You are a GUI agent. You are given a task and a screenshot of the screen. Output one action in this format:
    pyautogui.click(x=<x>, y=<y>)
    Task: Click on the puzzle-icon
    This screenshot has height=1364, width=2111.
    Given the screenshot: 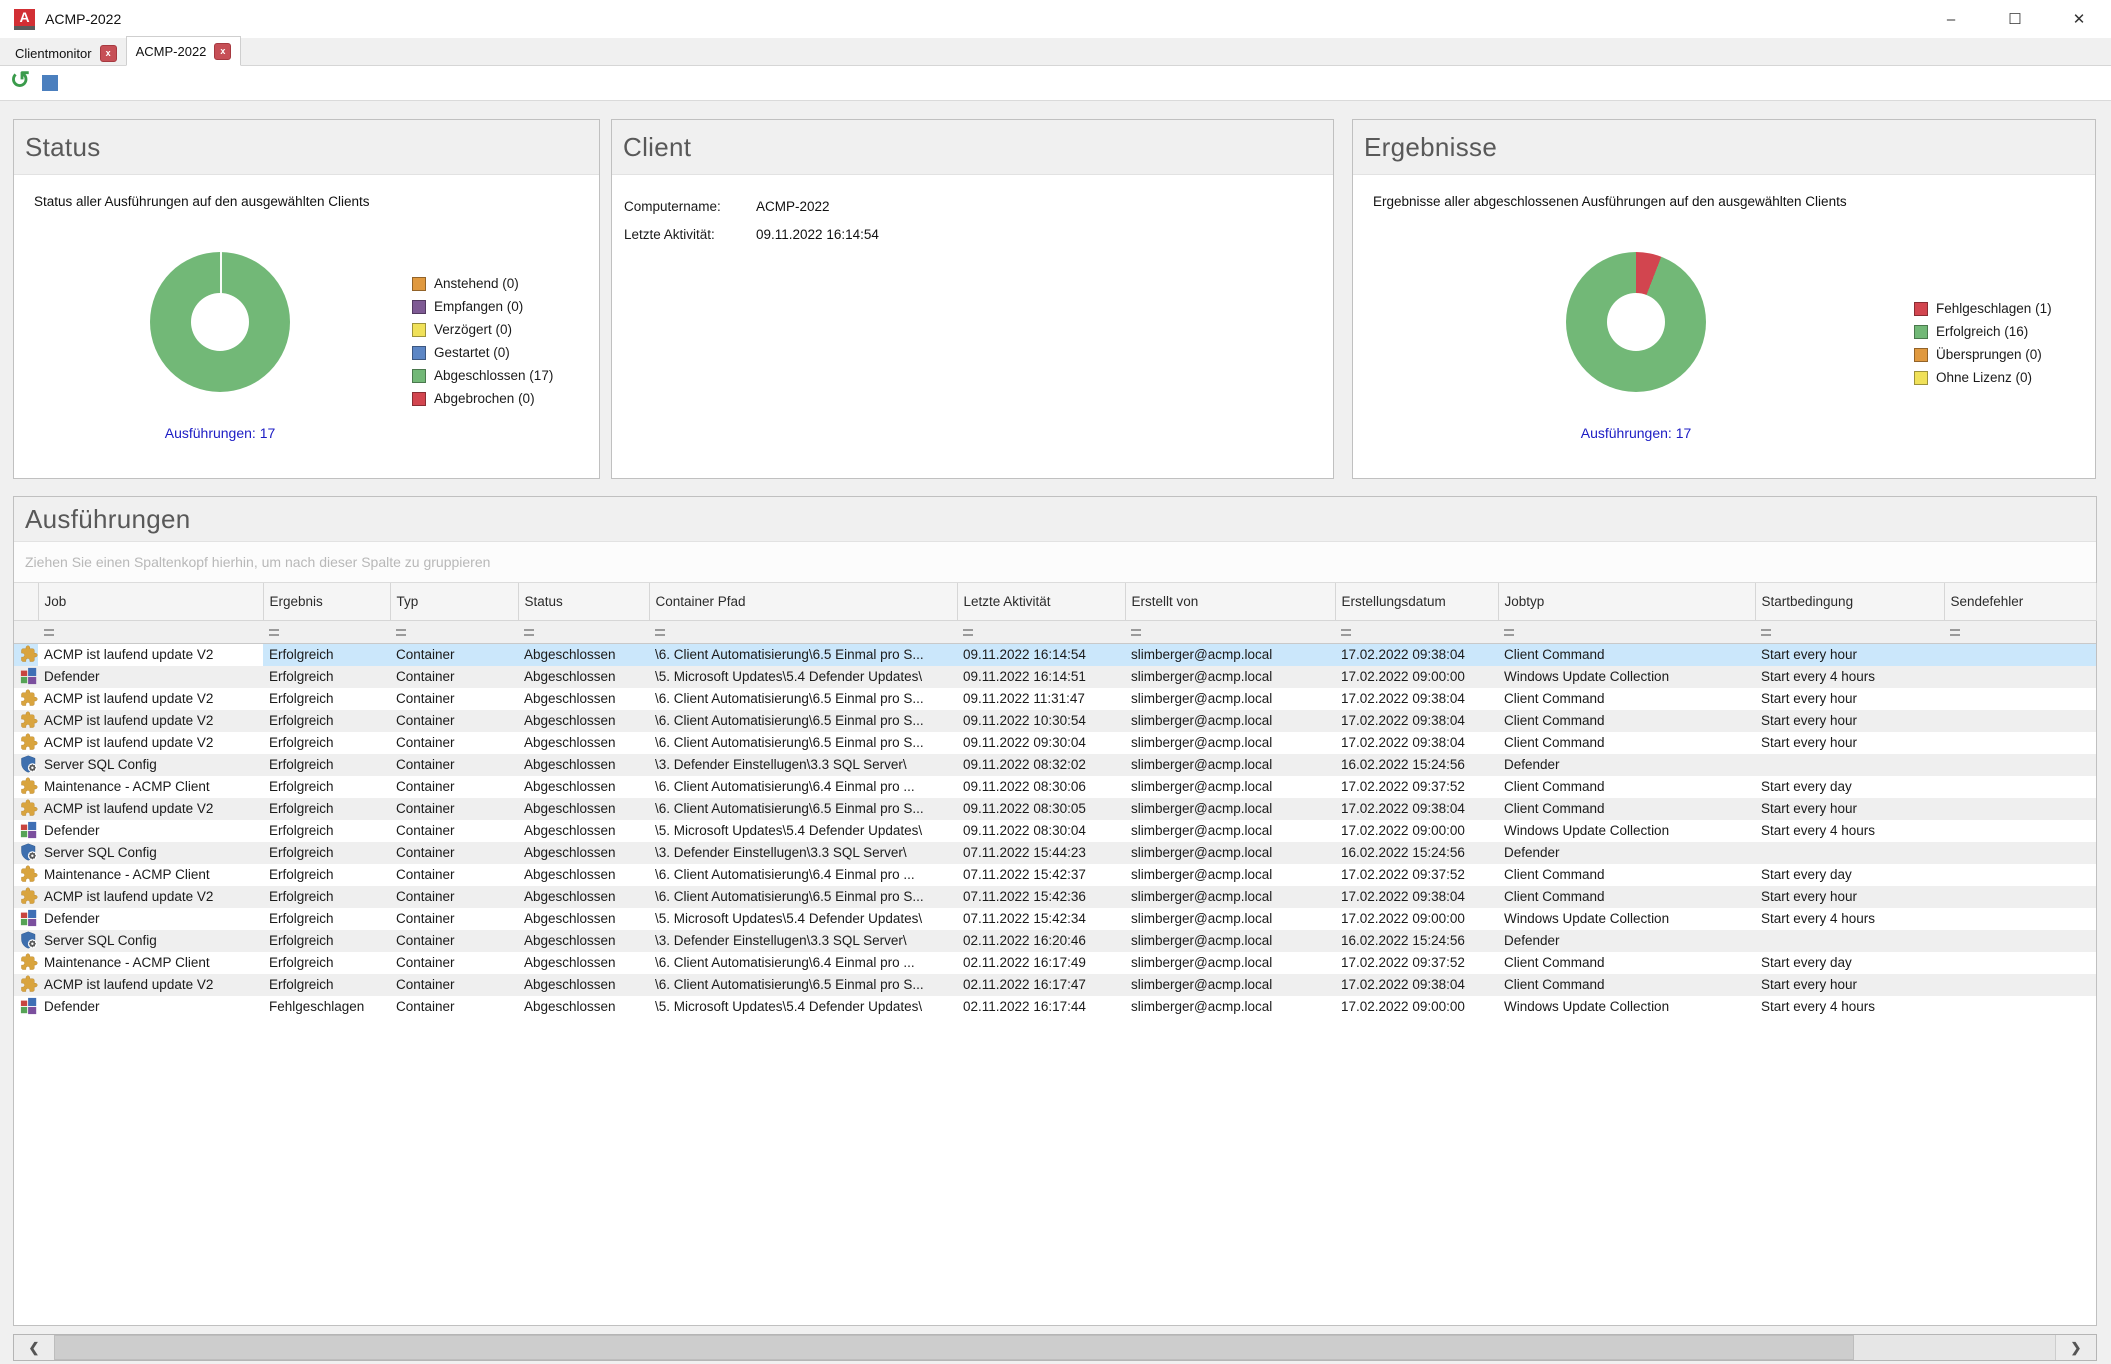 What is the action you would take?
    pyautogui.click(x=26, y=985)
    